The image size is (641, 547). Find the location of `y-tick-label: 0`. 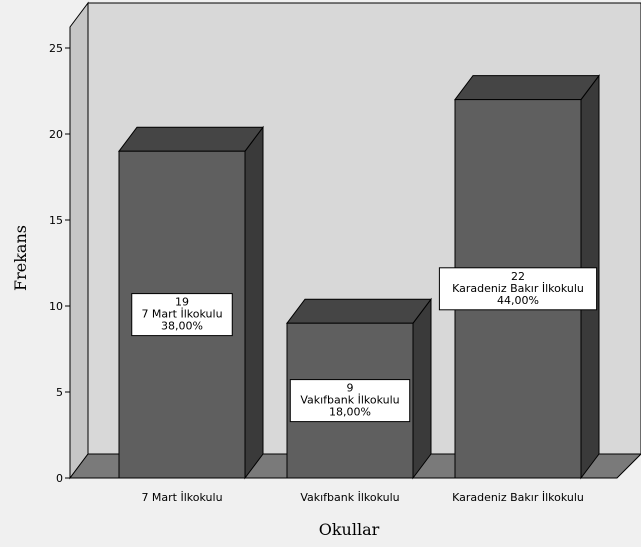

y-tick-label: 0 is located at coordinates (59, 478).